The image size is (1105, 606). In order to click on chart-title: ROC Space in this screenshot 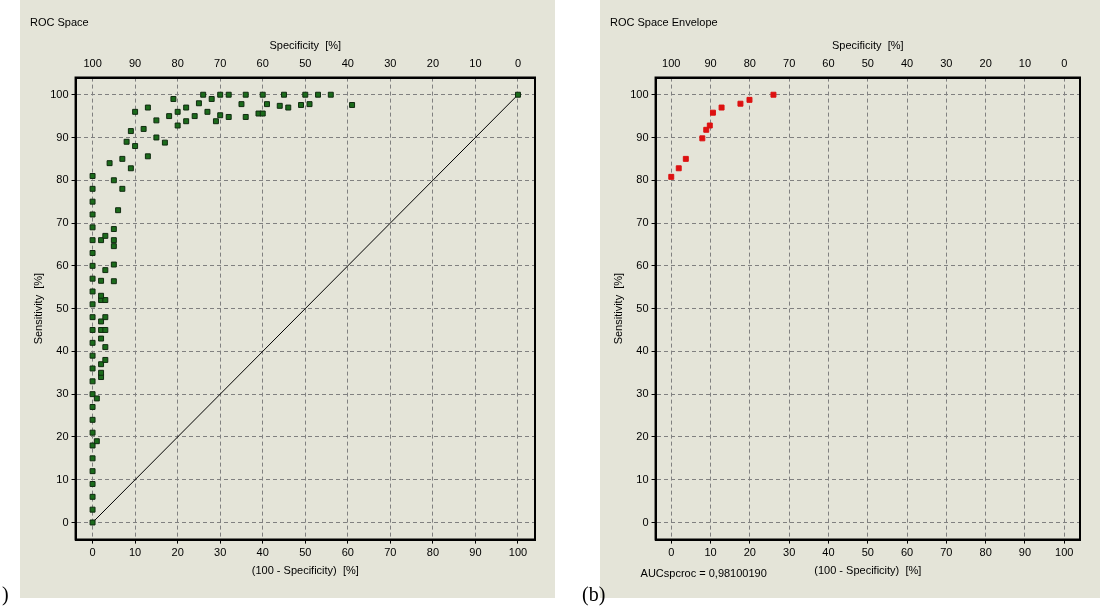, I will do `click(59, 21)`.